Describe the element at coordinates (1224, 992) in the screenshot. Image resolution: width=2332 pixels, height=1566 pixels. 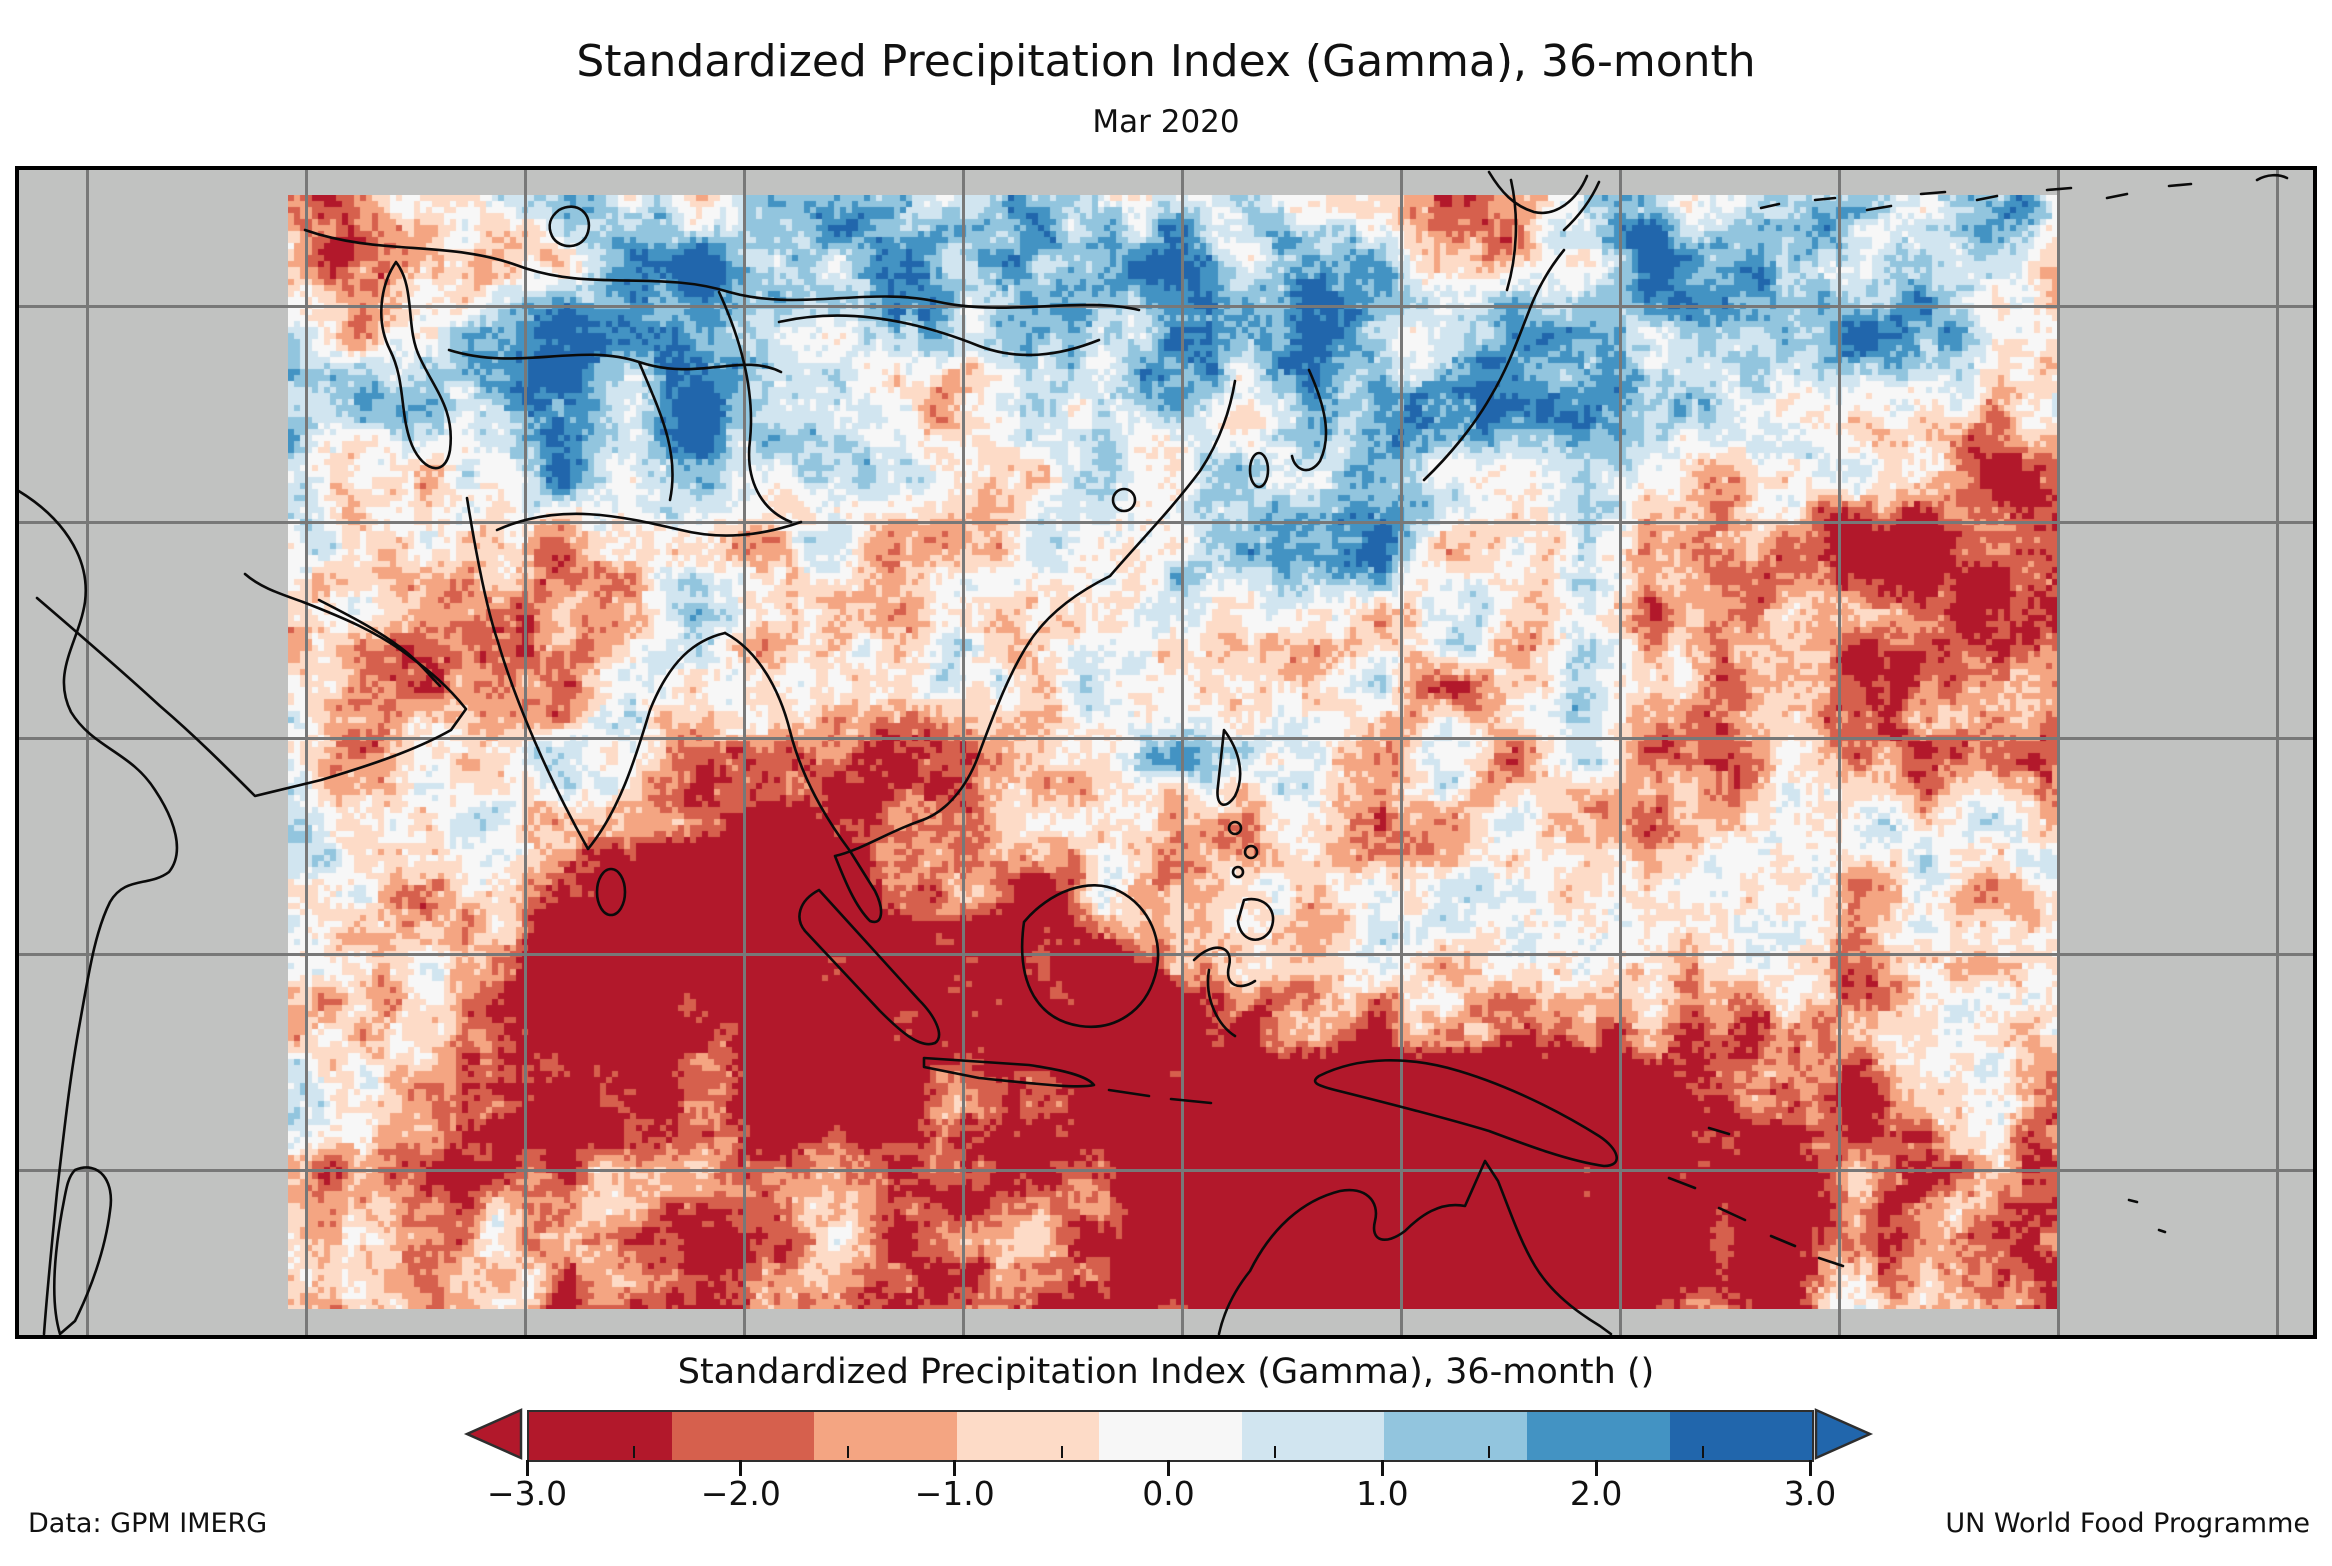
I see `coastline-sulawesi` at that location.